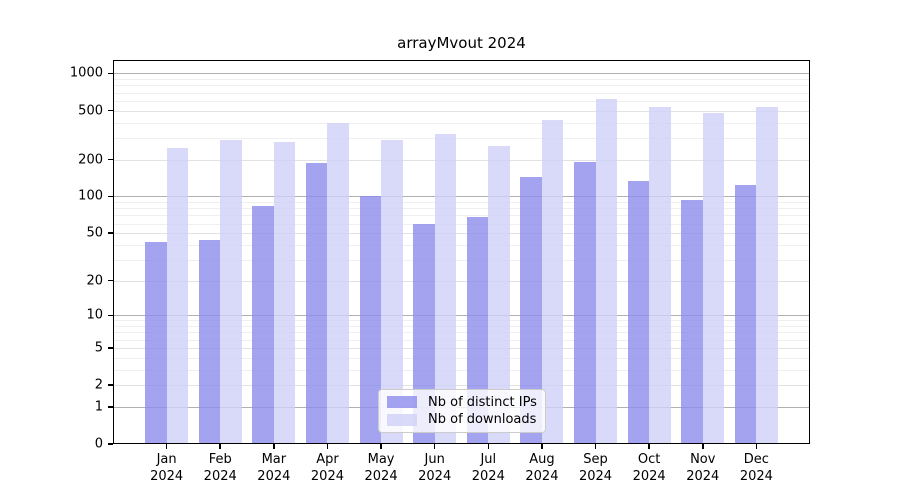 Image resolution: width=900 pixels, height=500 pixels. What do you see at coordinates (461, 43) in the screenshot?
I see `chart-title: arrayMvout 2024` at bounding box center [461, 43].